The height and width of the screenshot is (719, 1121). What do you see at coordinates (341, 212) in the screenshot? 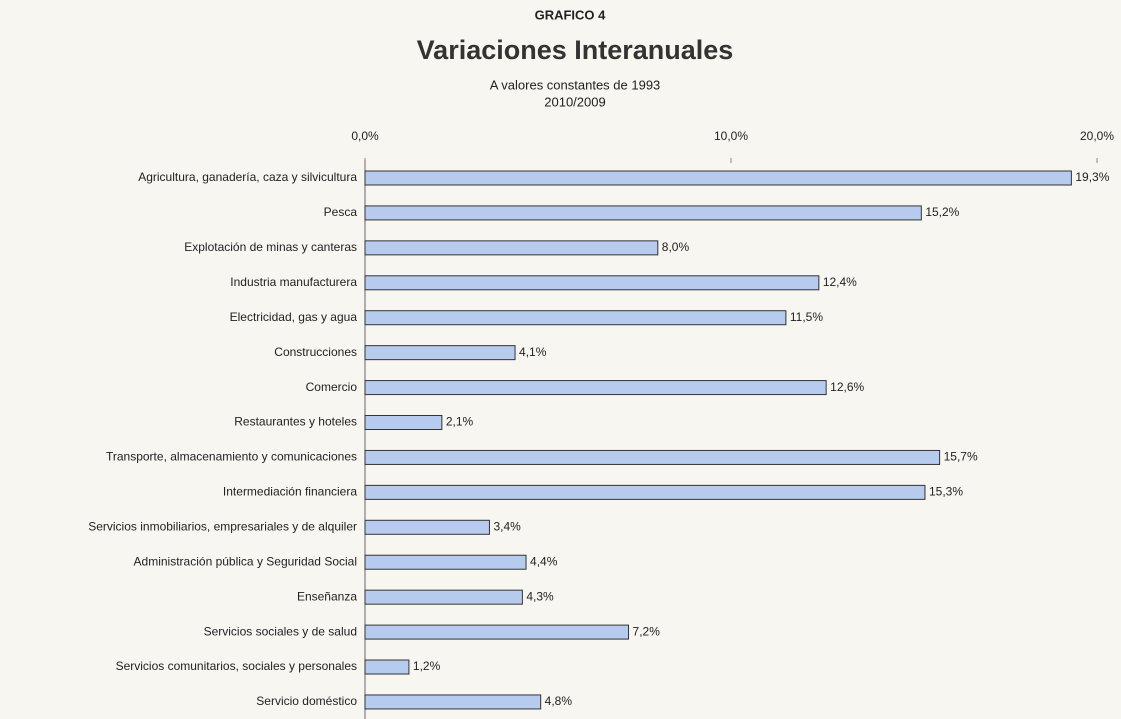
I see `y-tick-label: Pesca` at bounding box center [341, 212].